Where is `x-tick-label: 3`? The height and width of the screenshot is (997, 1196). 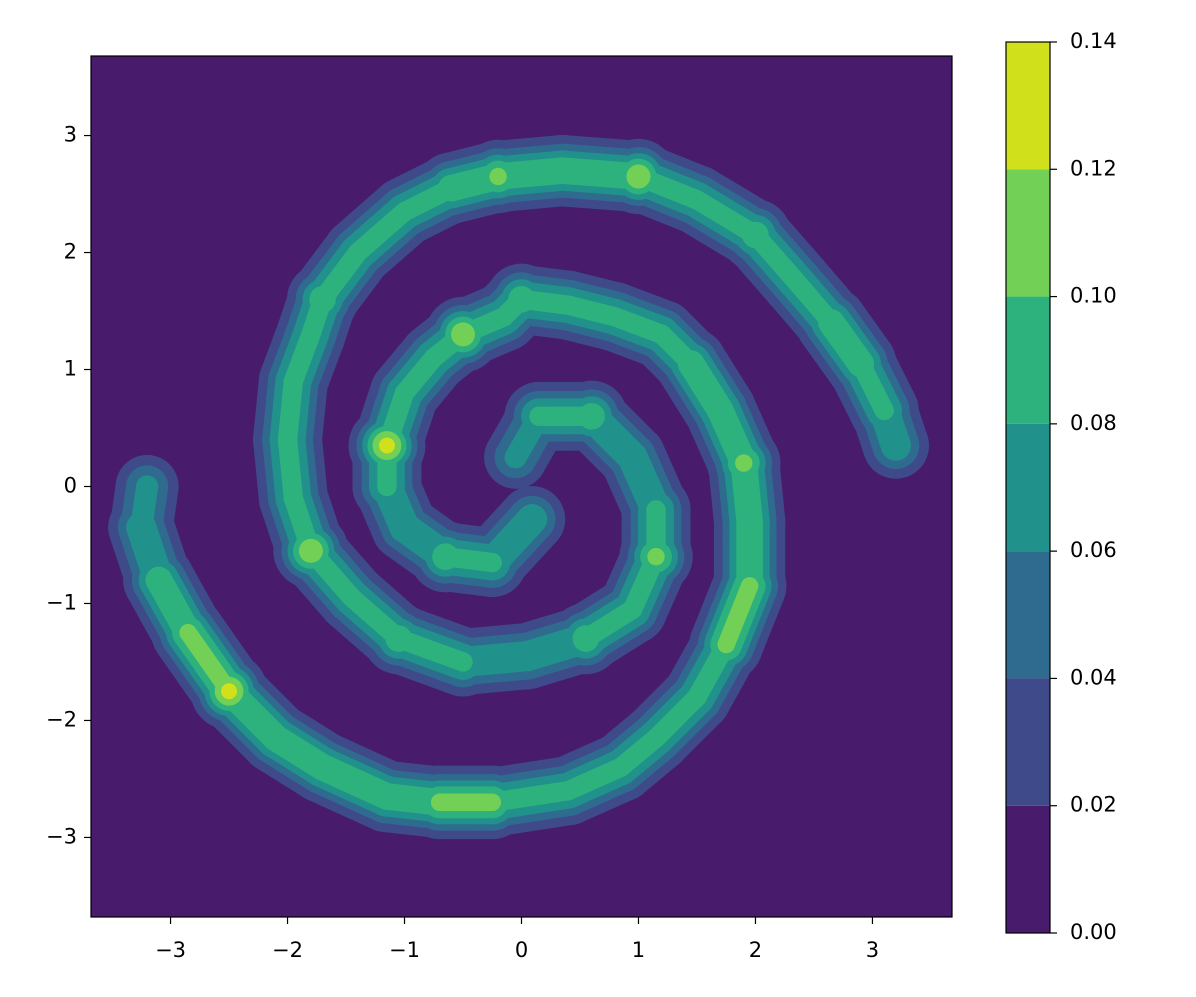 x-tick-label: 3 is located at coordinates (872, 950).